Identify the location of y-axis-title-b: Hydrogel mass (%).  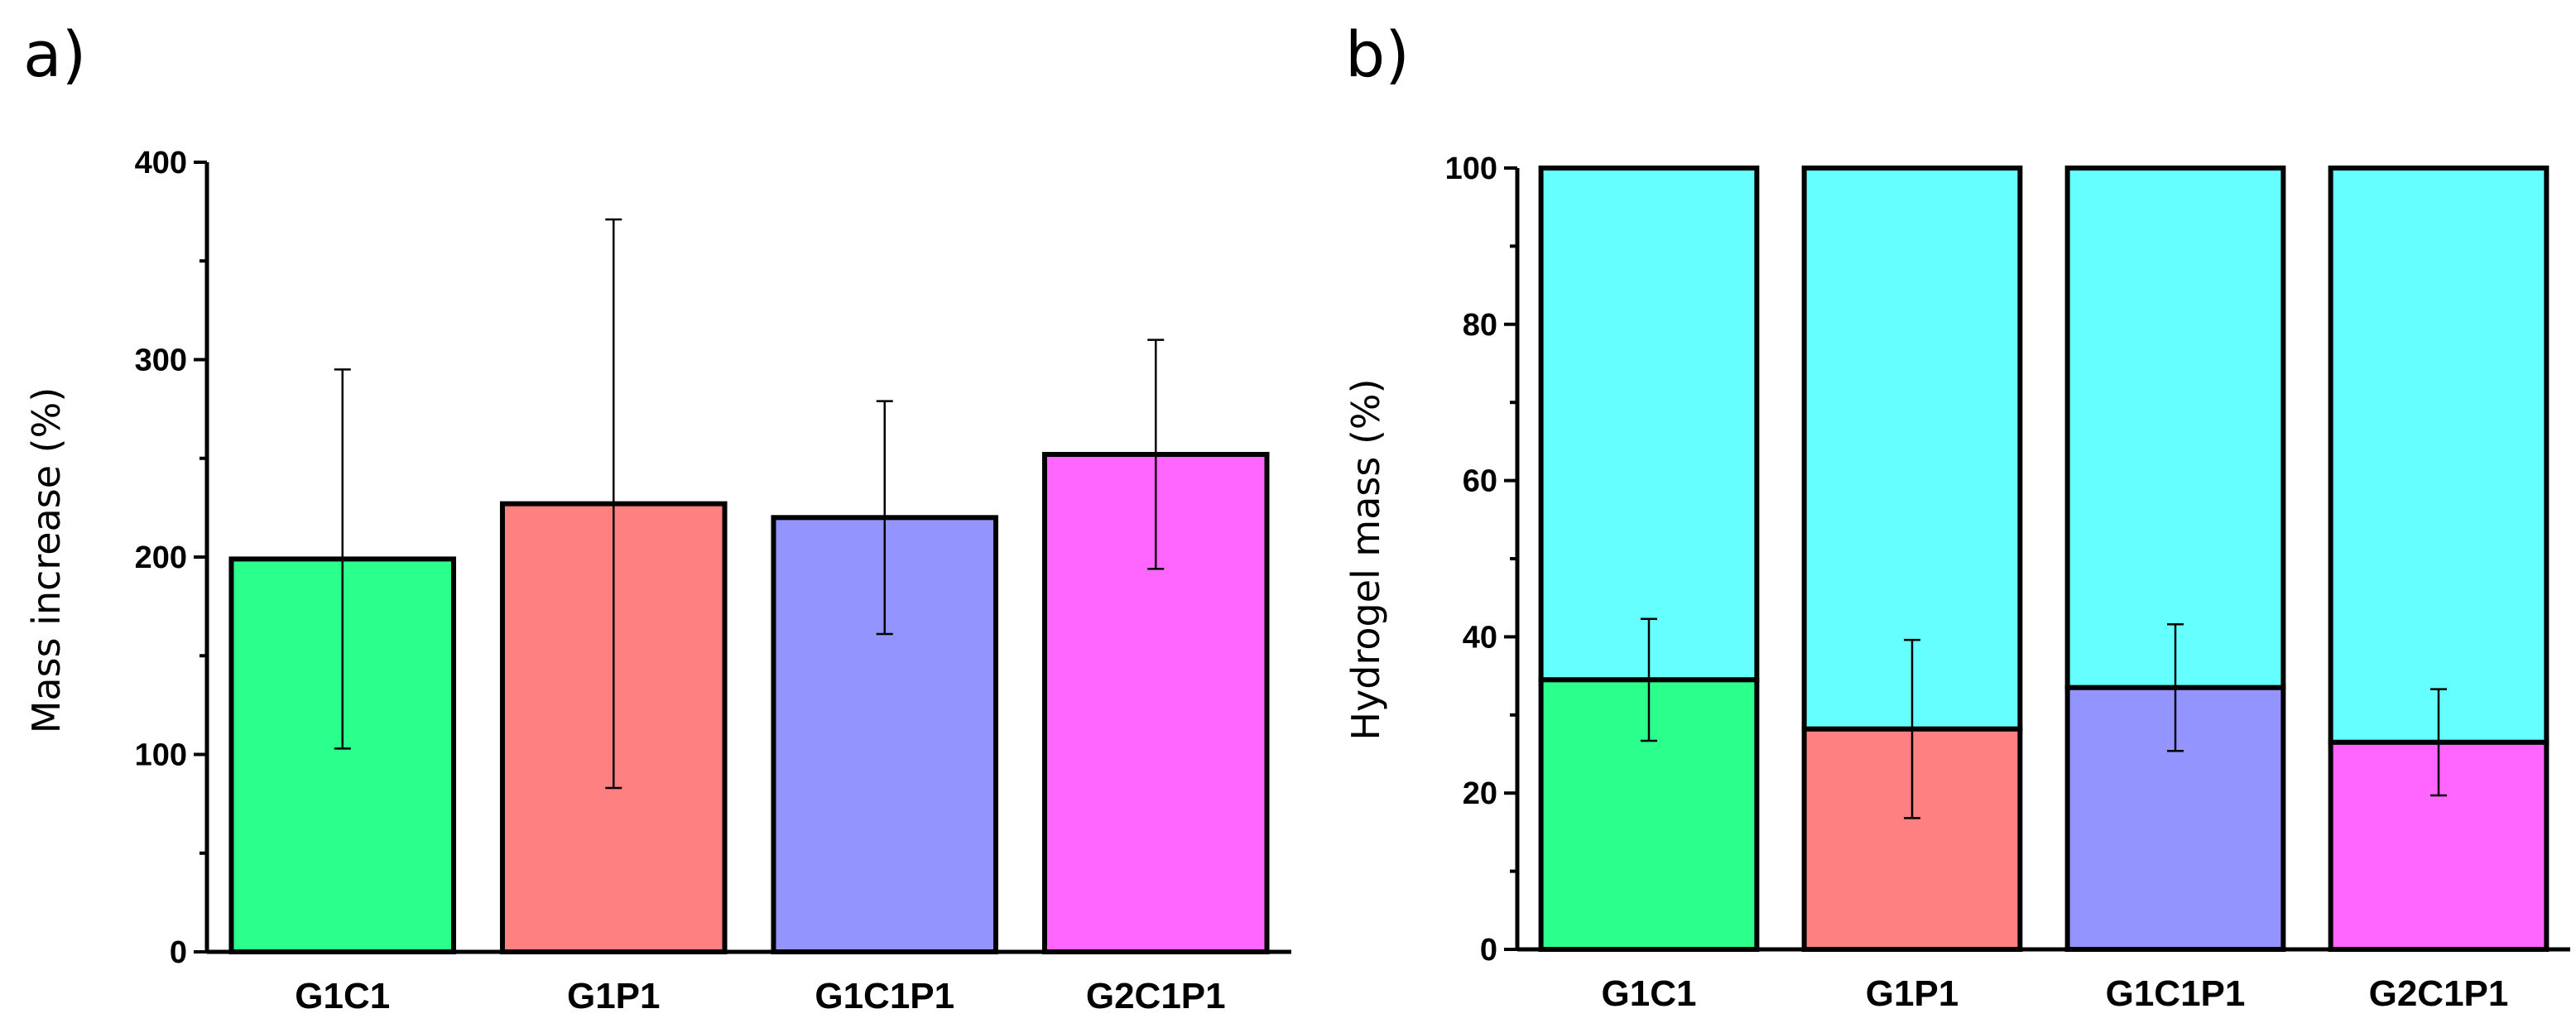
(1365, 559).